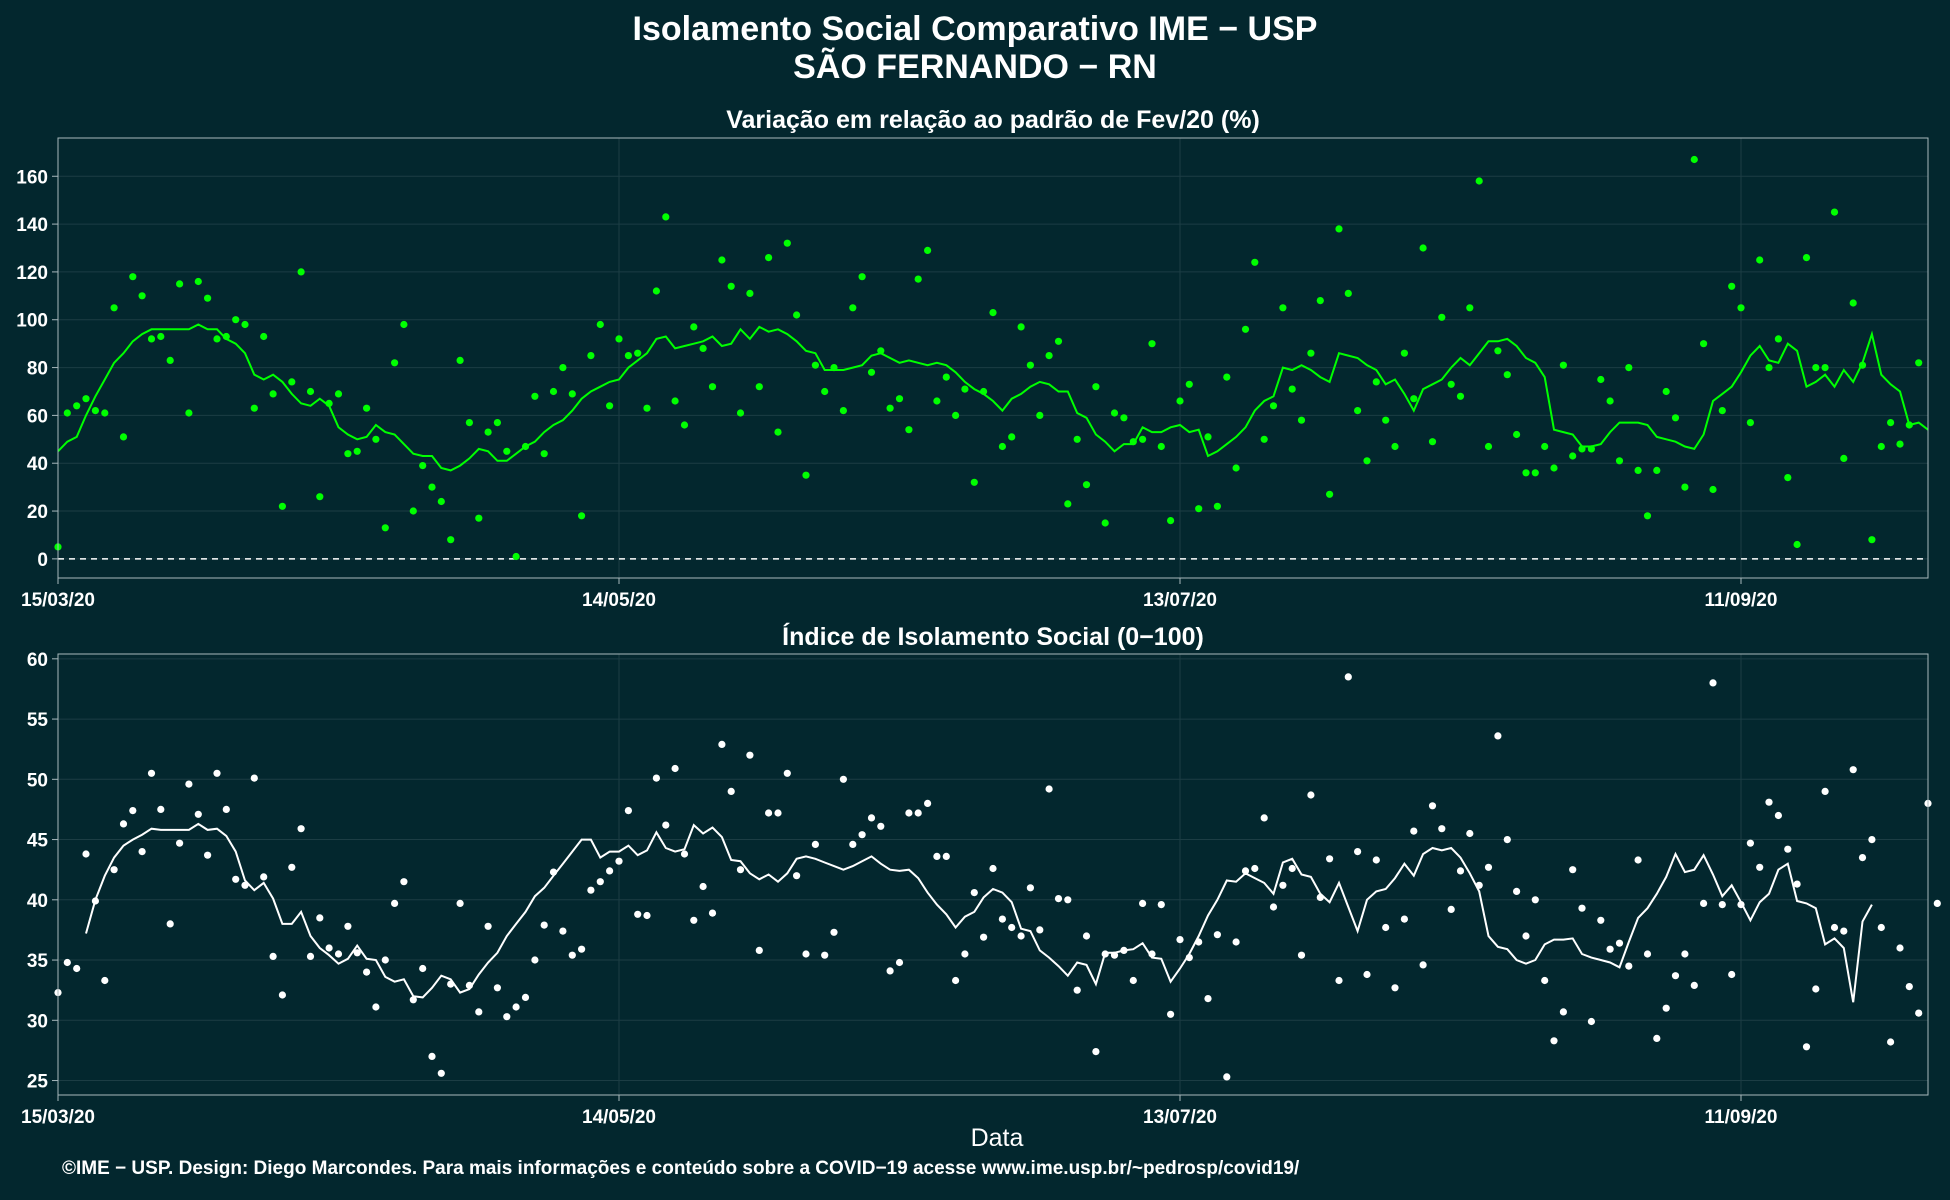 This screenshot has height=1200, width=1950. Describe the element at coordinates (1741, 1117) in the screenshot. I see `x-tick-label: 11/09/20` at that location.